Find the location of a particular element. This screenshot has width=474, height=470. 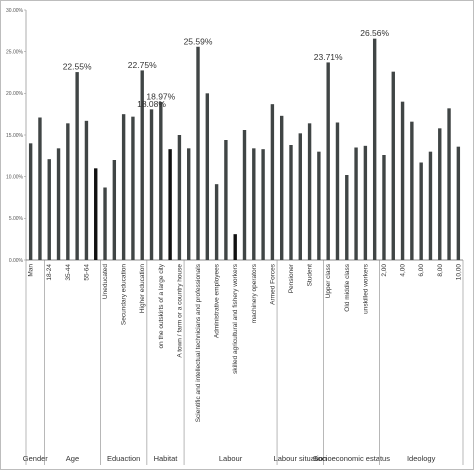

group-label: Labour is located at coordinates (231, 458).